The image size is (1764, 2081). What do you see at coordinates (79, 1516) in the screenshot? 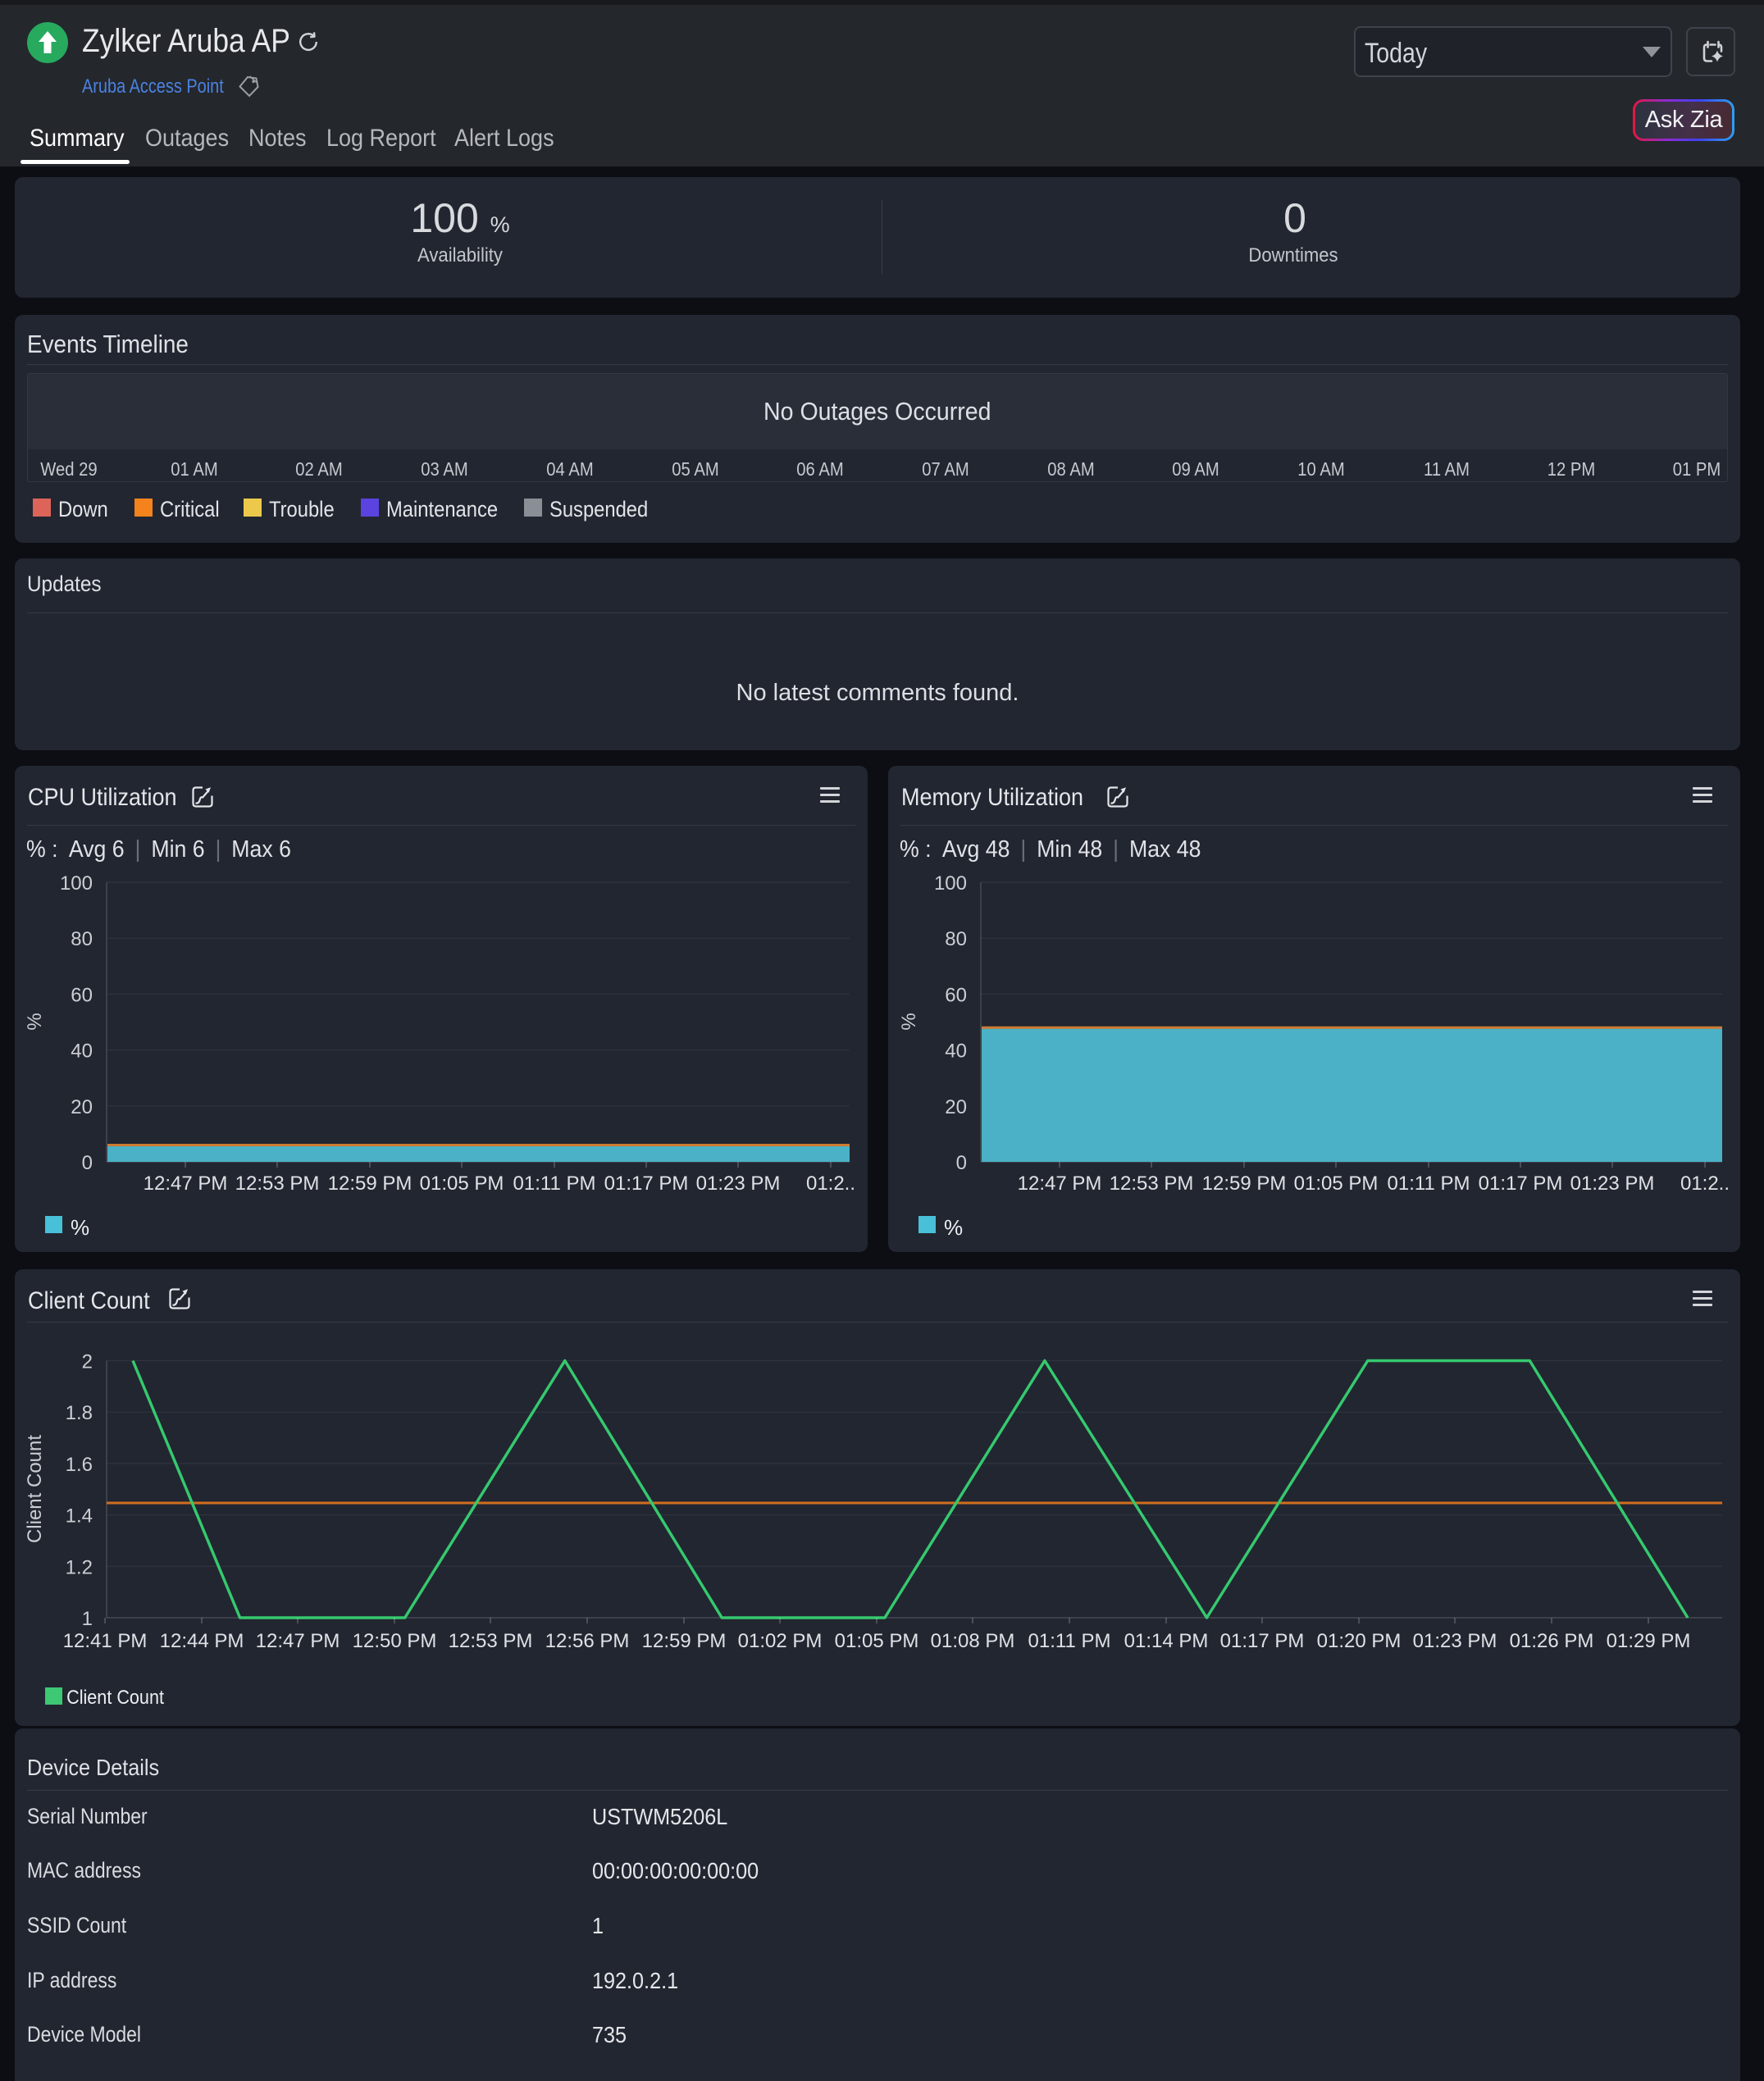
I see `svg-text: 1.4` at bounding box center [79, 1516].